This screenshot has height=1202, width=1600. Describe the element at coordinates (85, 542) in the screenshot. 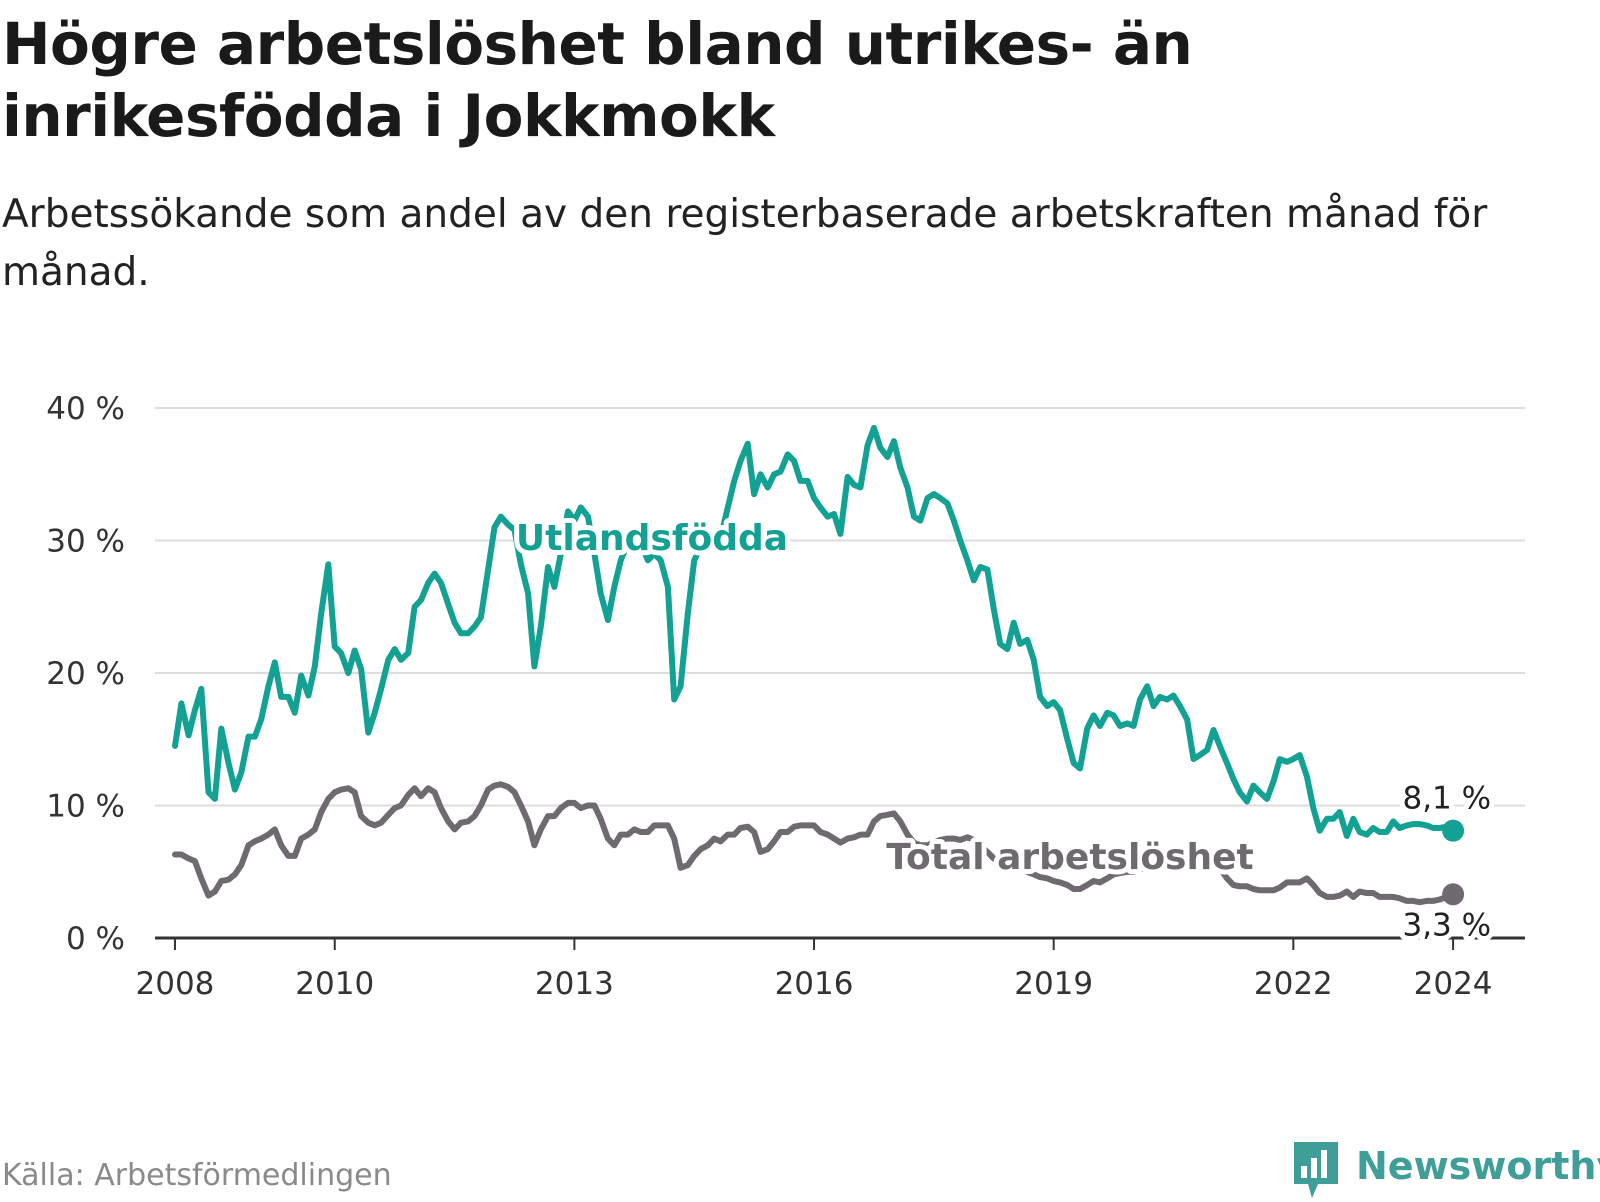

I see `y-tick-label: 30 %` at that location.